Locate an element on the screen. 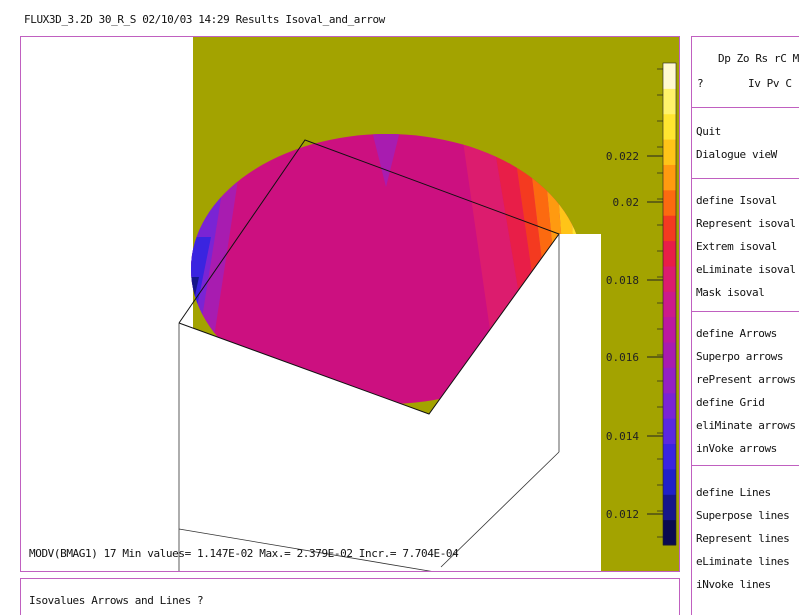 The height and width of the screenshot is (615, 799). menu-item-invoke-lines: iNvoke lines is located at coordinates (733, 584).